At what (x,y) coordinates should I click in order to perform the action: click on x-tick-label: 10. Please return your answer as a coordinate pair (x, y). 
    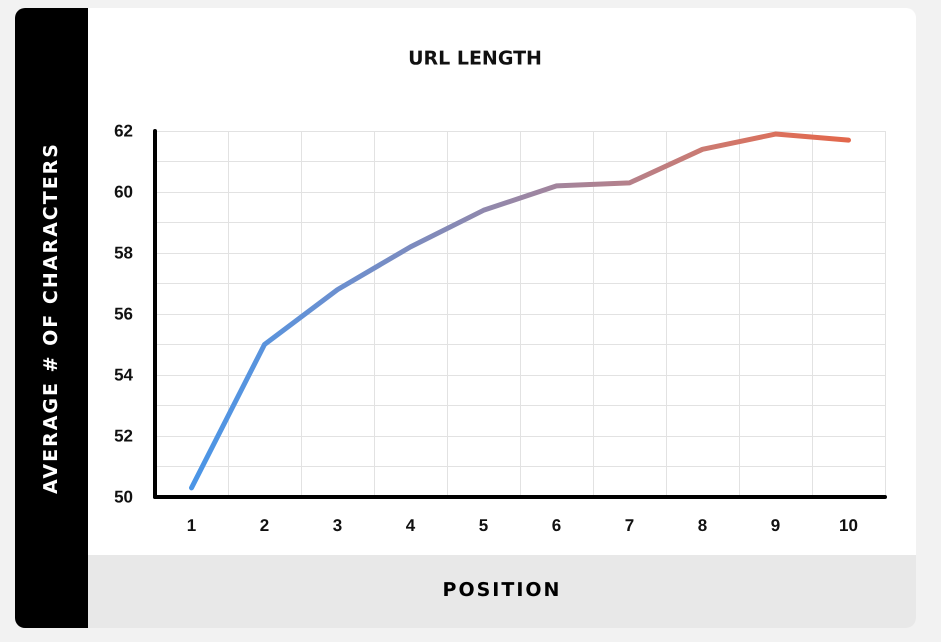
    Looking at the image, I should click on (848, 525).